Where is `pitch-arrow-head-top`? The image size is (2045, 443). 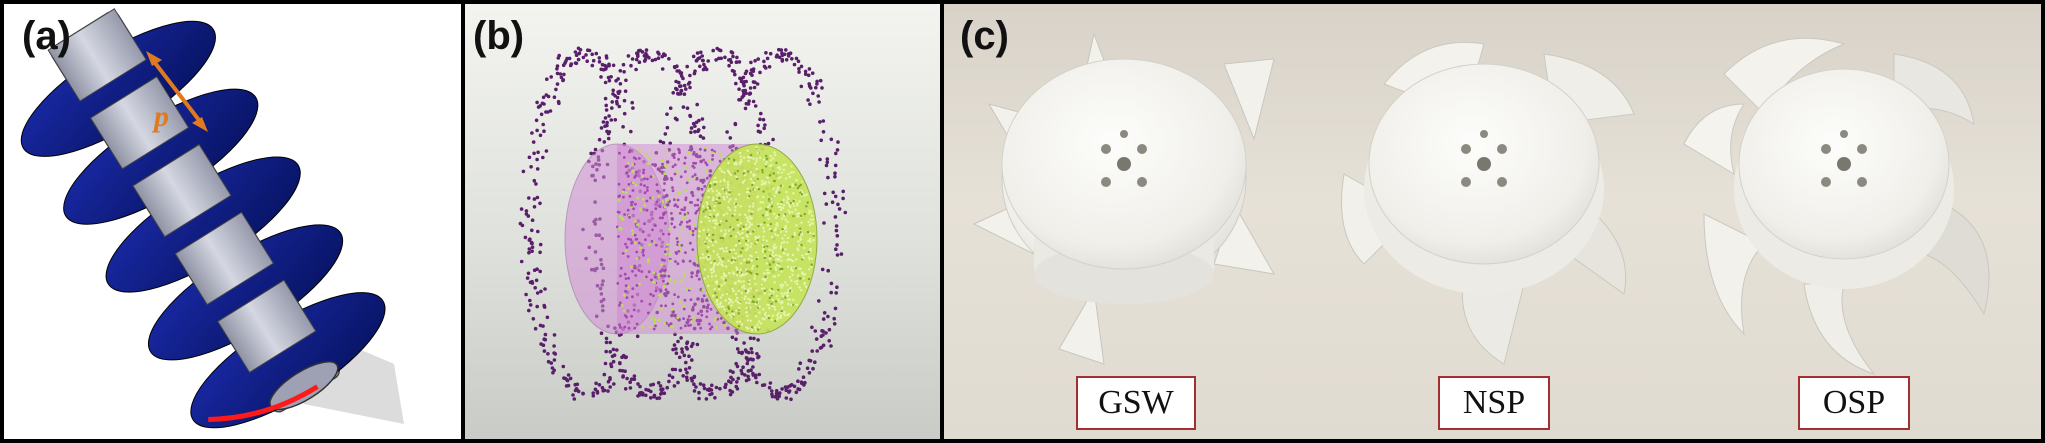
pitch-arrow-head-top is located at coordinates (154, 58).